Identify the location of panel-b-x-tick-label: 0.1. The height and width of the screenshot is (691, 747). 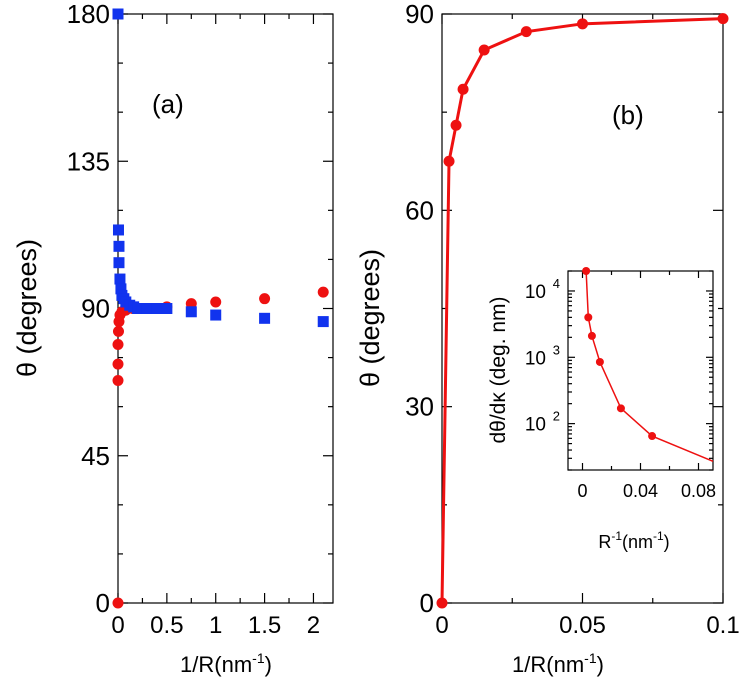
(722, 625).